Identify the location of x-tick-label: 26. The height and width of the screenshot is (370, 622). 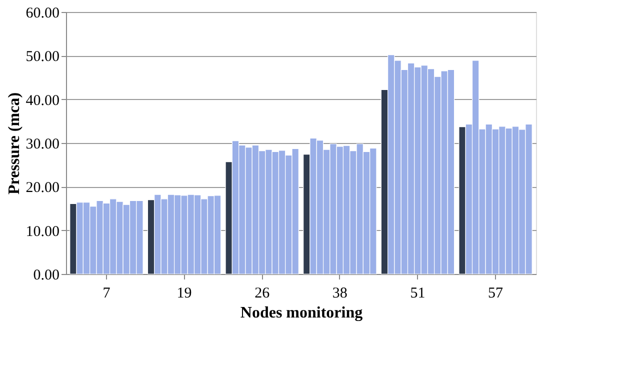
(262, 294).